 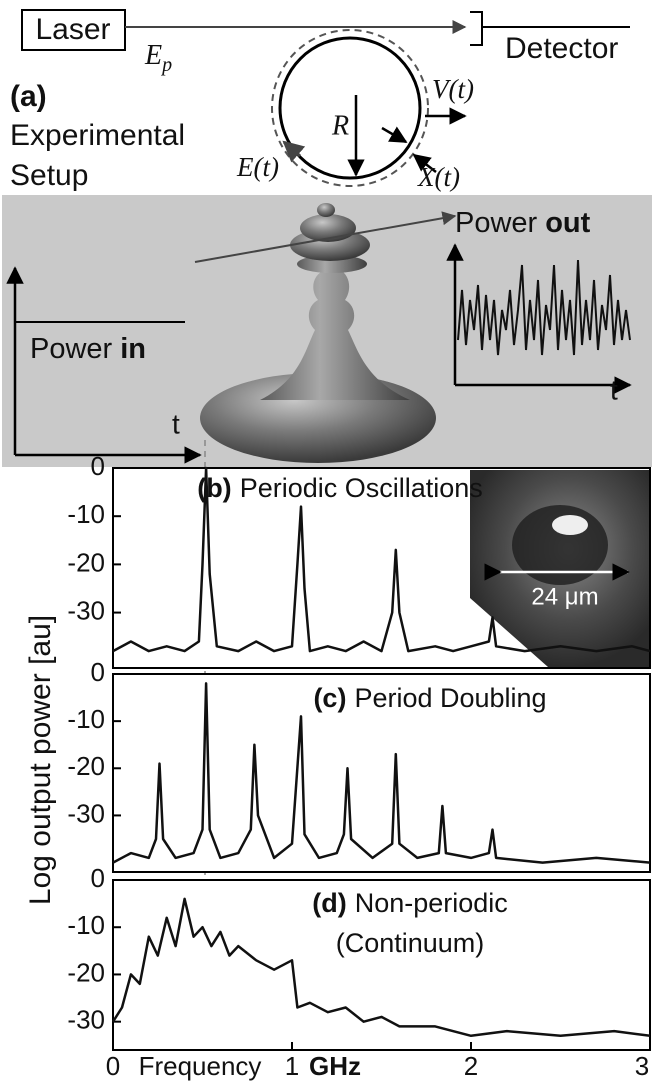 I want to click on plot-frame, so click(x=381, y=965).